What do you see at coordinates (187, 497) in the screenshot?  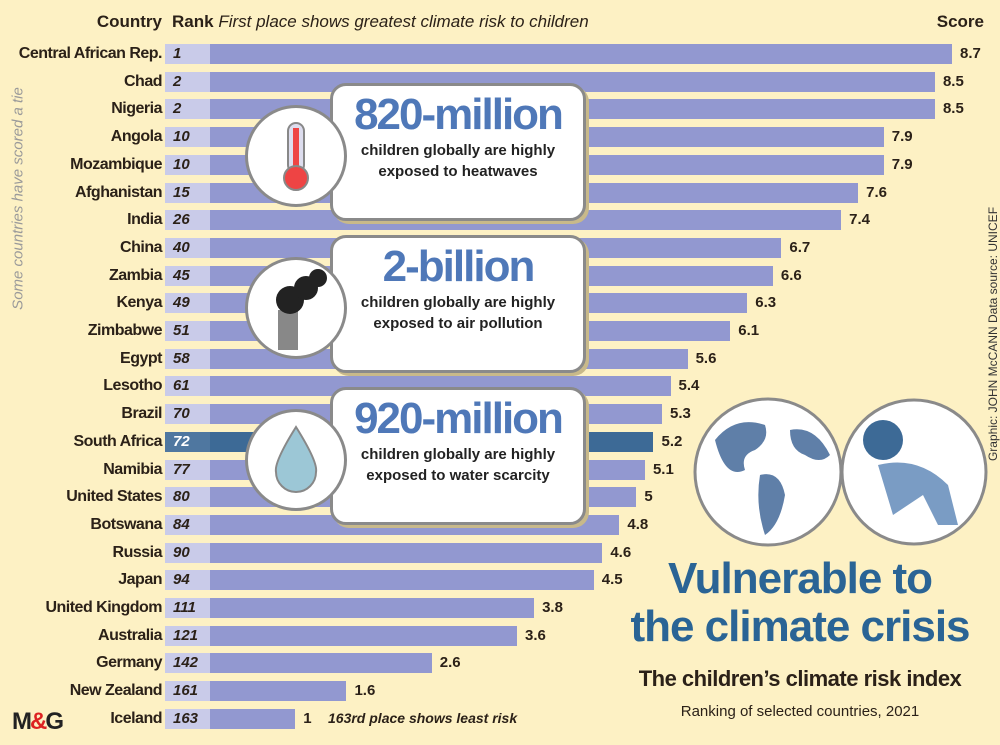 I see `rank-label: 80` at bounding box center [187, 497].